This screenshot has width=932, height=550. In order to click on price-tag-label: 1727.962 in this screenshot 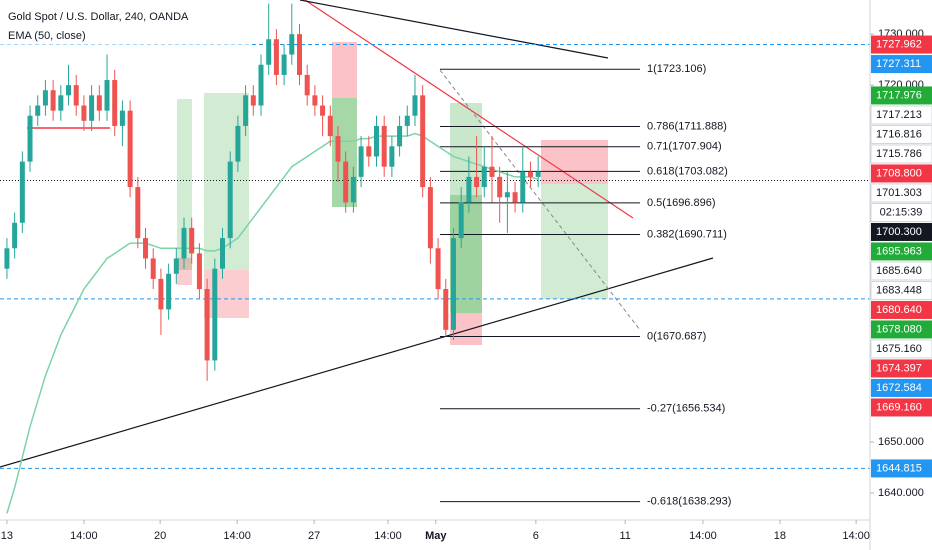, I will do `click(899, 44)`.